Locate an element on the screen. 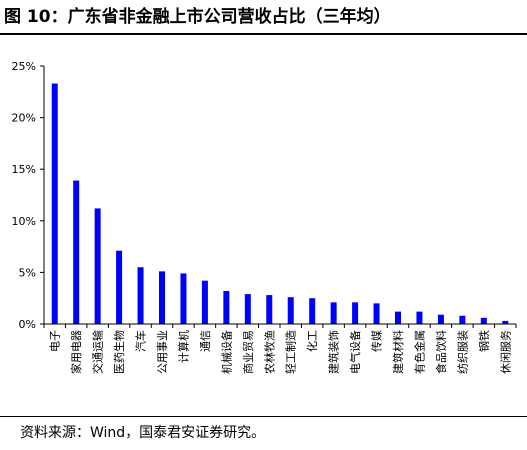 This screenshot has height=450, width=527. x-category-label: 电子 is located at coordinates (55, 341).